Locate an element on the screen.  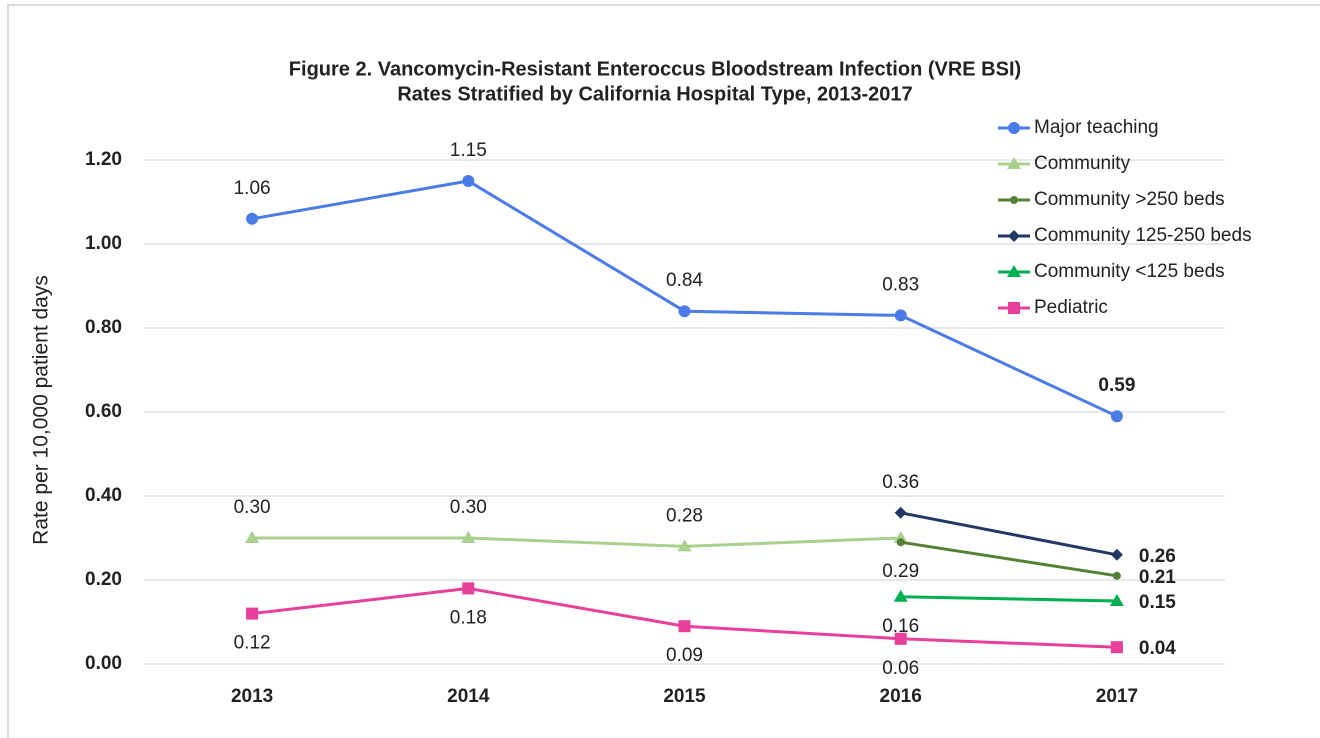
x-tick-label: 2013 is located at coordinates (252, 696).